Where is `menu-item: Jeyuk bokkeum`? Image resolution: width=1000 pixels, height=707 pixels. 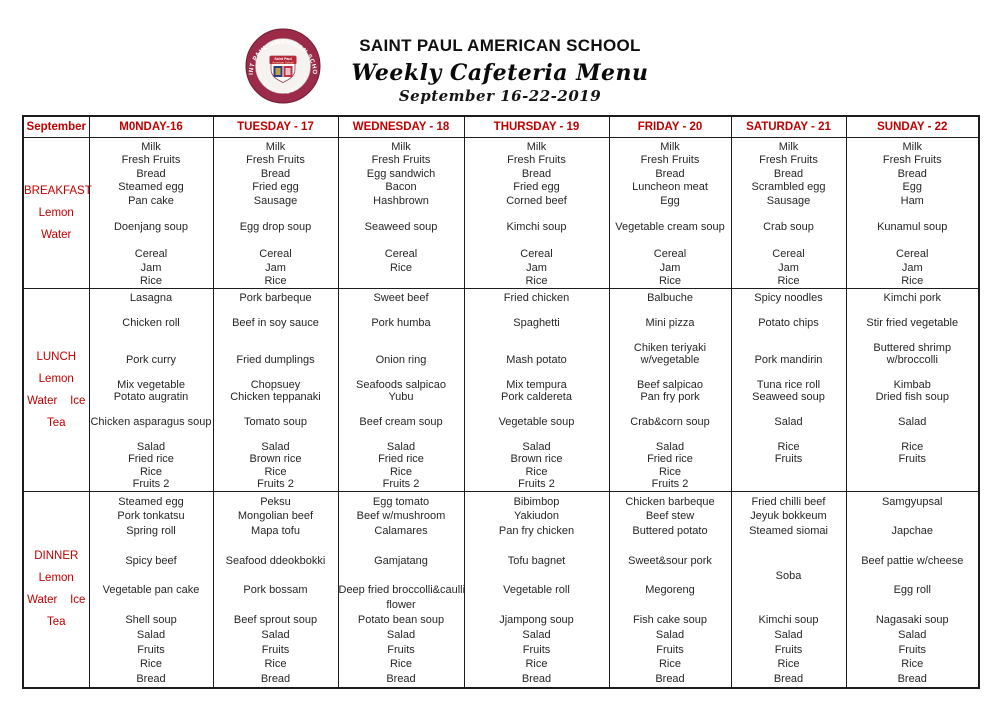 menu-item: Jeyuk bokkeum is located at coordinates (788, 516).